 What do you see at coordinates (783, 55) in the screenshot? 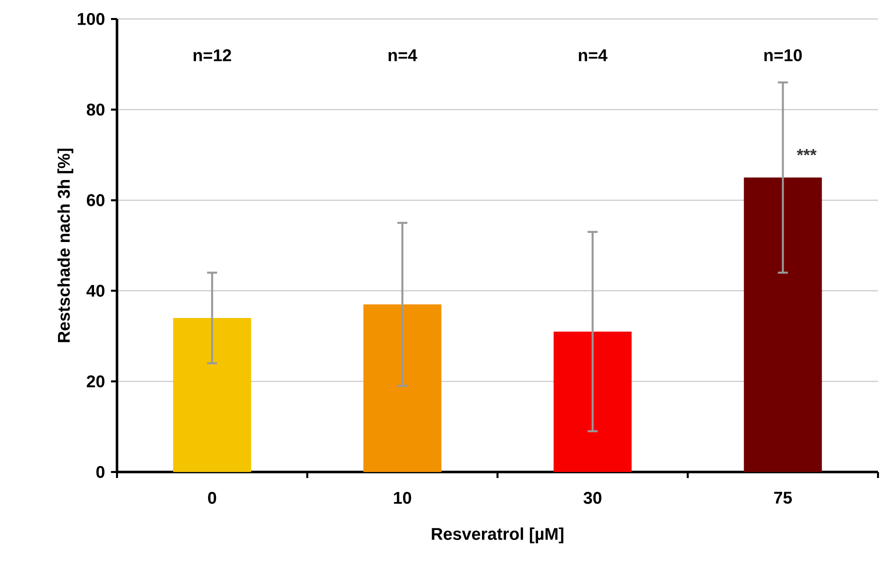
I see `annotation: n=10` at bounding box center [783, 55].